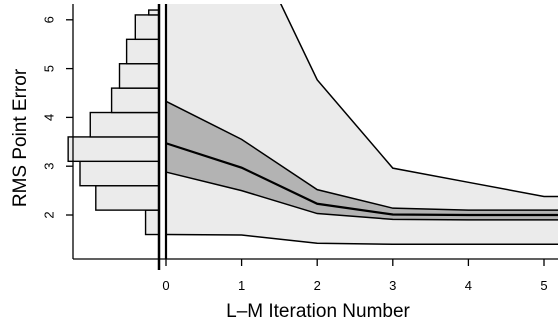 The height and width of the screenshot is (324, 558). What do you see at coordinates (241, 285) in the screenshot?
I see `x-tick-label: 1` at bounding box center [241, 285].